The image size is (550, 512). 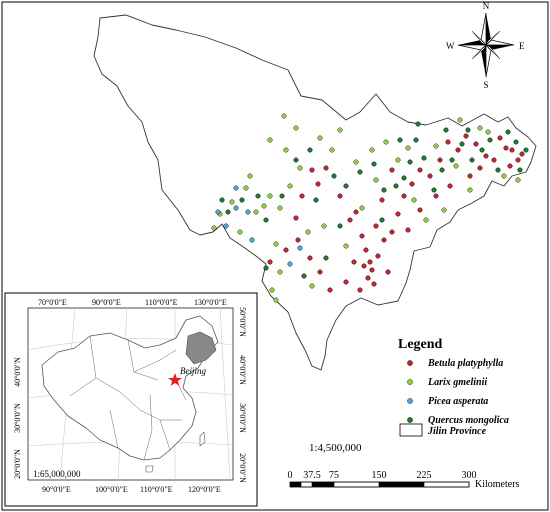 I want to click on compass-west: W, so click(x=450, y=46).